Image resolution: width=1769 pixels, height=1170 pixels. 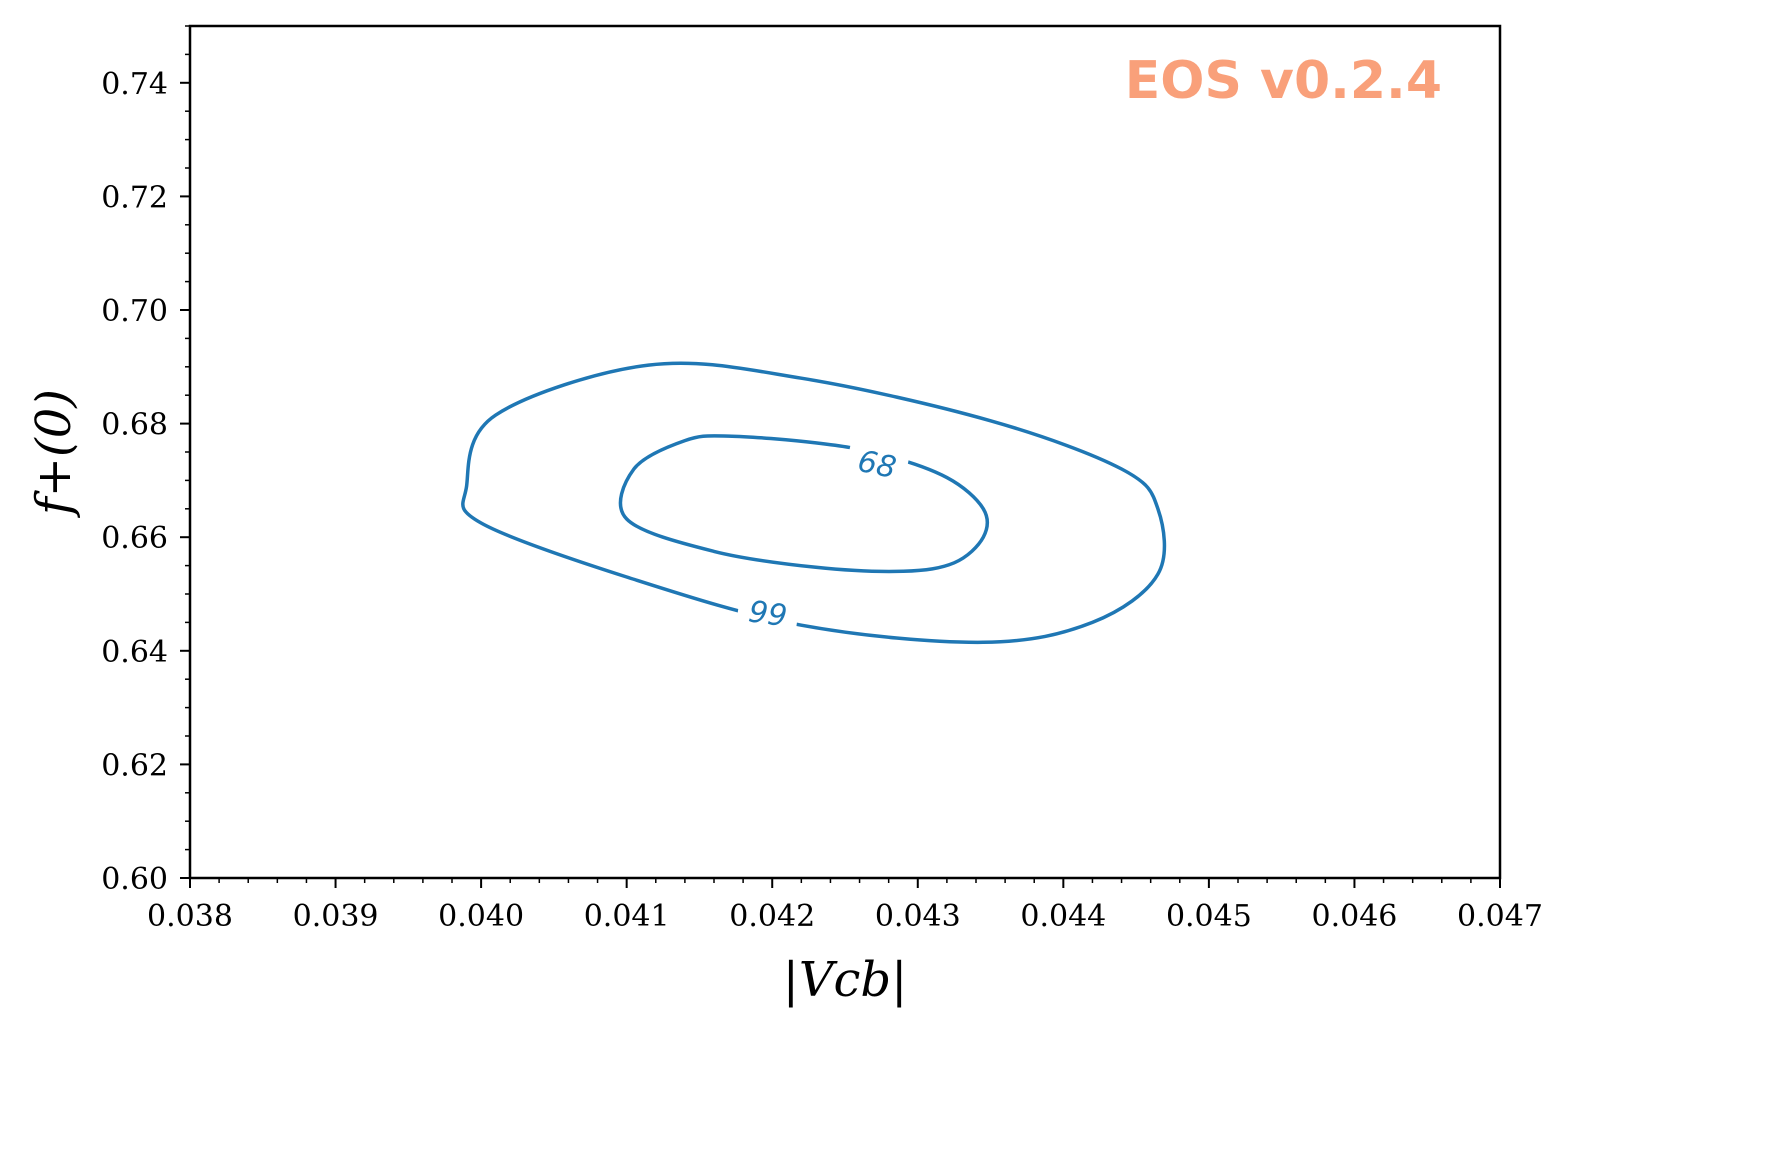 What do you see at coordinates (772, 916) in the screenshot?
I see `x-tick-label: 0.042` at bounding box center [772, 916].